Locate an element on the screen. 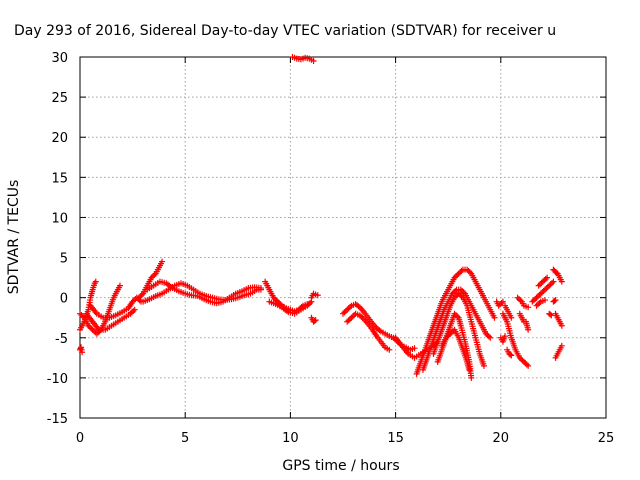 The width and height of the screenshot is (640, 480). y-tick-label: 15 is located at coordinates (59, 178).